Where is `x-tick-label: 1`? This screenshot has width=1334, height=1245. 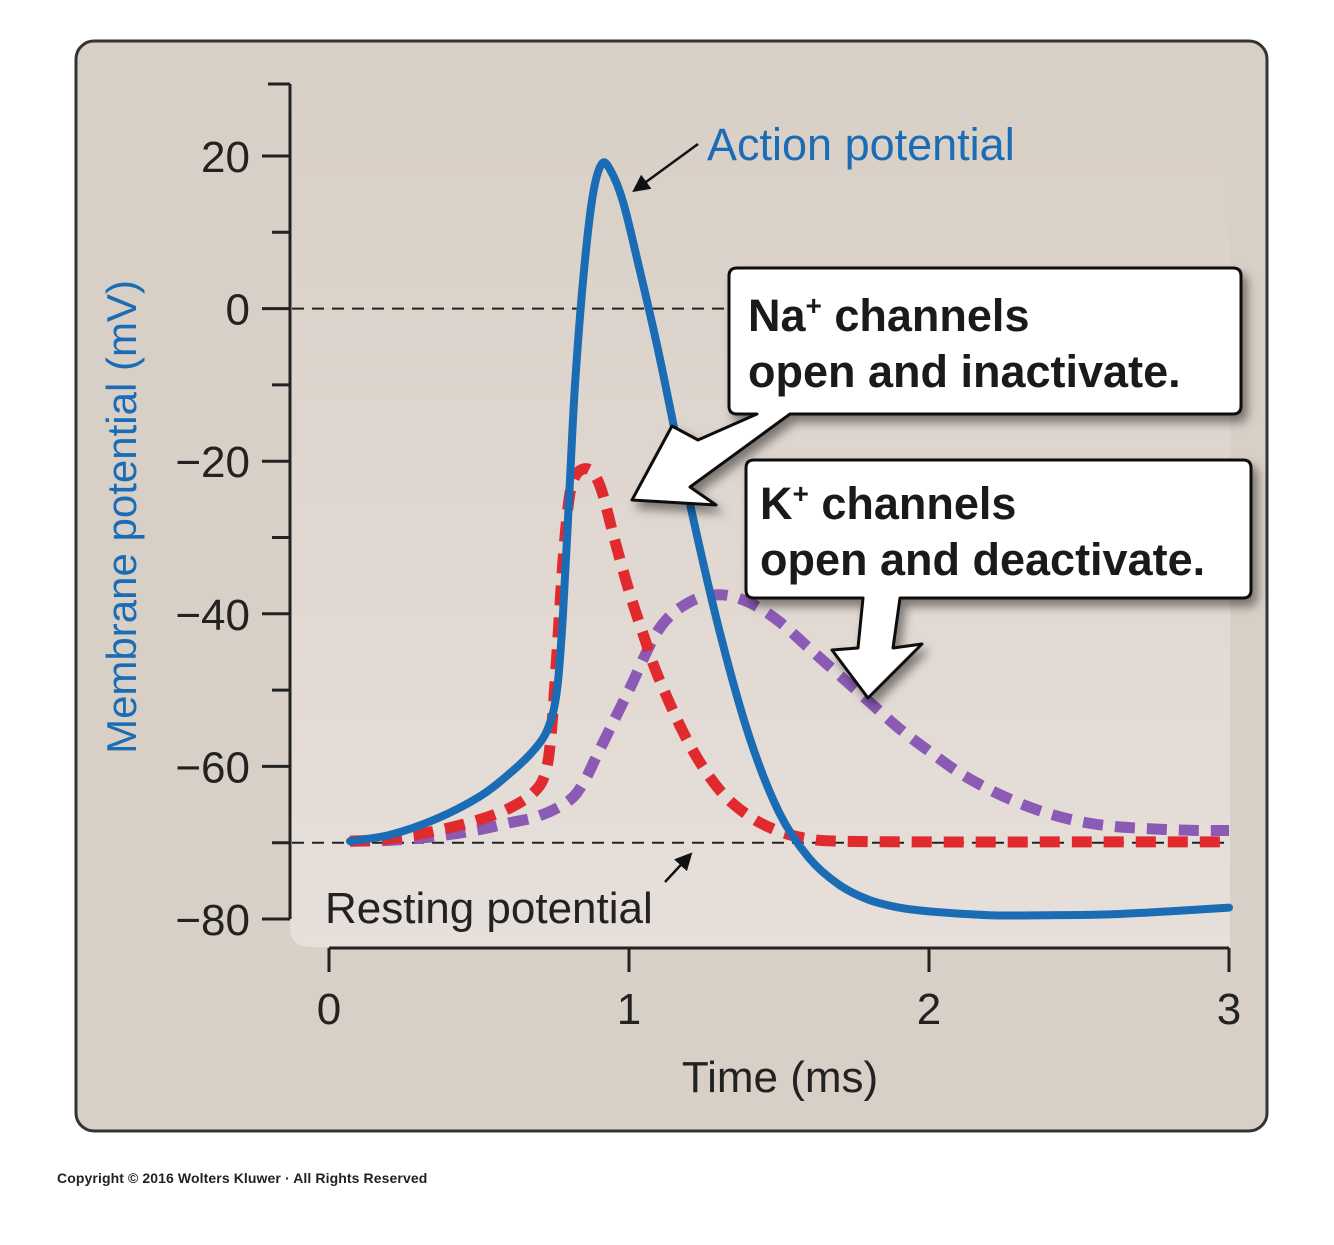 x-tick-label: 1 is located at coordinates (629, 1009).